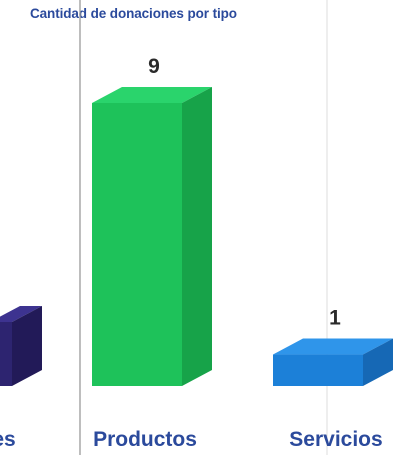 This screenshot has height=455, width=399. What do you see at coordinates (335, 318) in the screenshot?
I see `data-label-servicios: 1` at bounding box center [335, 318].